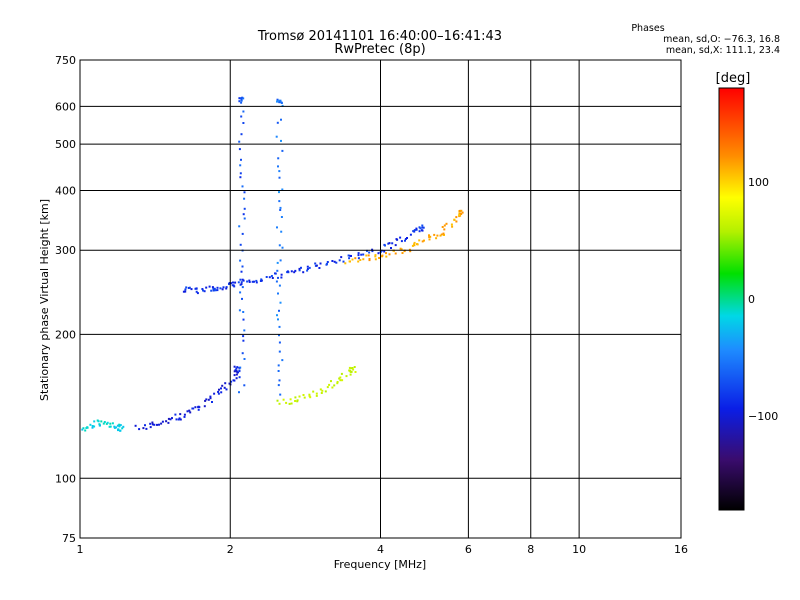 The height and width of the screenshot is (600, 800). I want to click on info-line-o-mode: mean, sd,O: −76.3, 16.8, so click(721, 39).